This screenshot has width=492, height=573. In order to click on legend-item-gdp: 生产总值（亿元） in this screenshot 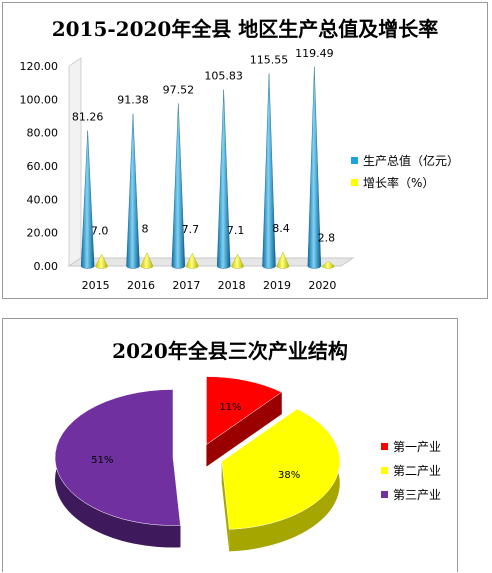, I will do `click(405, 160)`.